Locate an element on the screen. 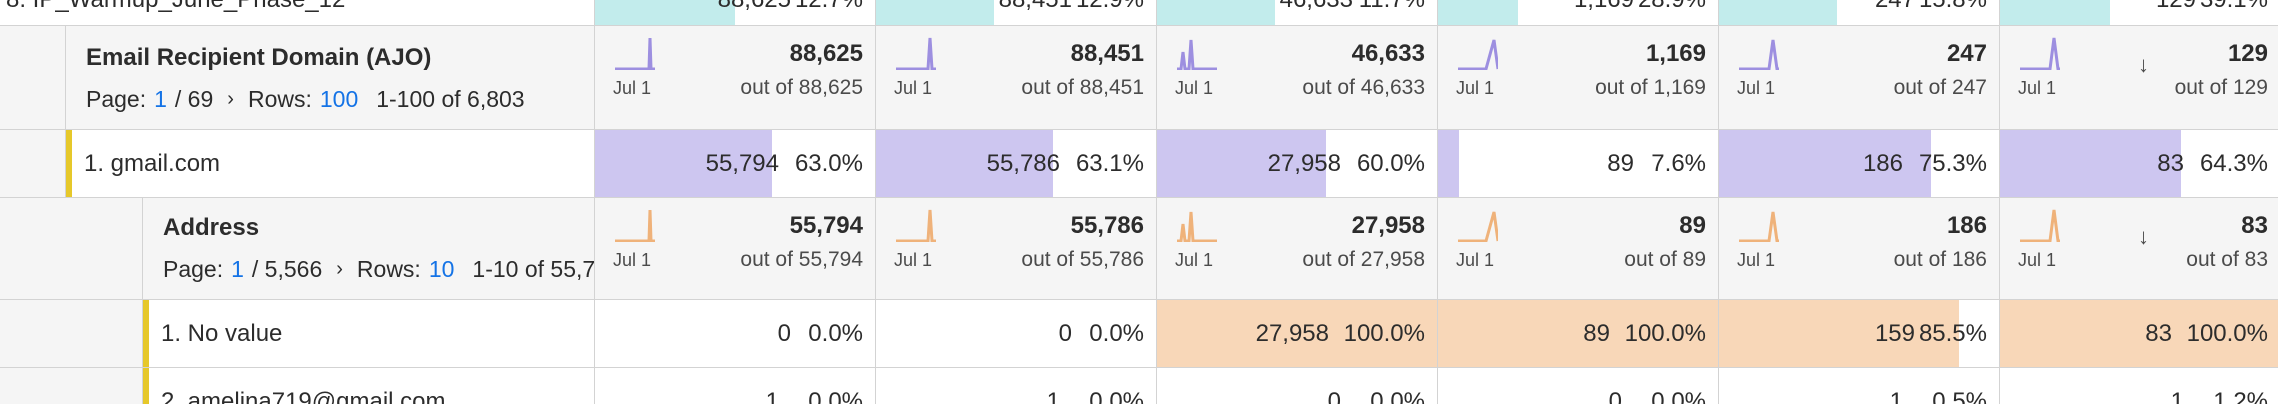 This screenshot has height=404, width=2278. address-breakdown-indent is located at coordinates (71, 248).